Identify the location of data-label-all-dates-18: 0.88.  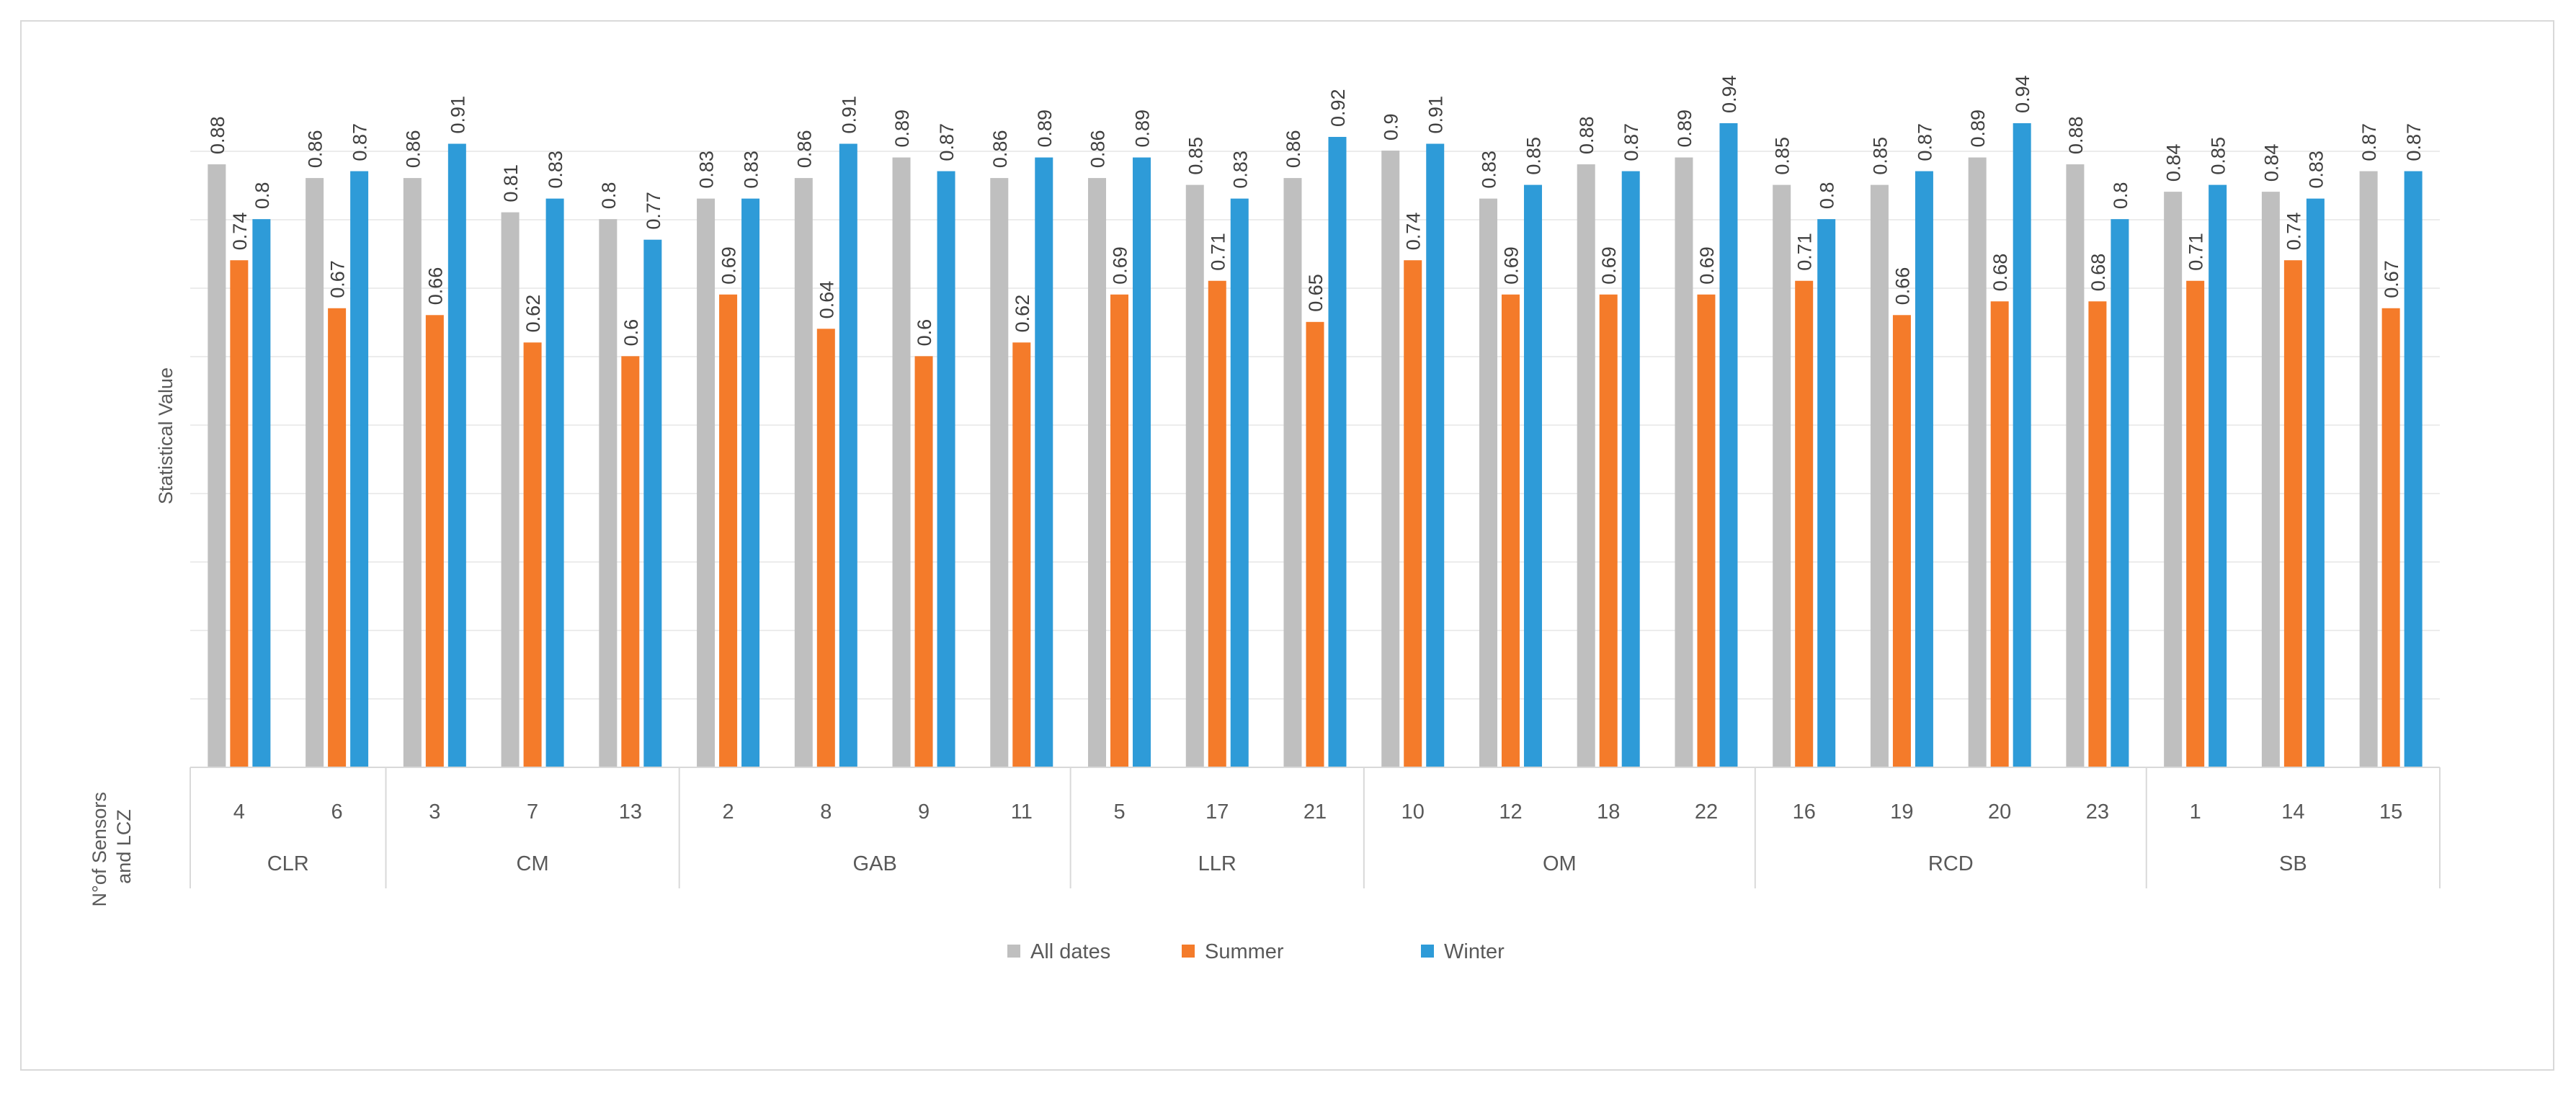
(1586, 136).